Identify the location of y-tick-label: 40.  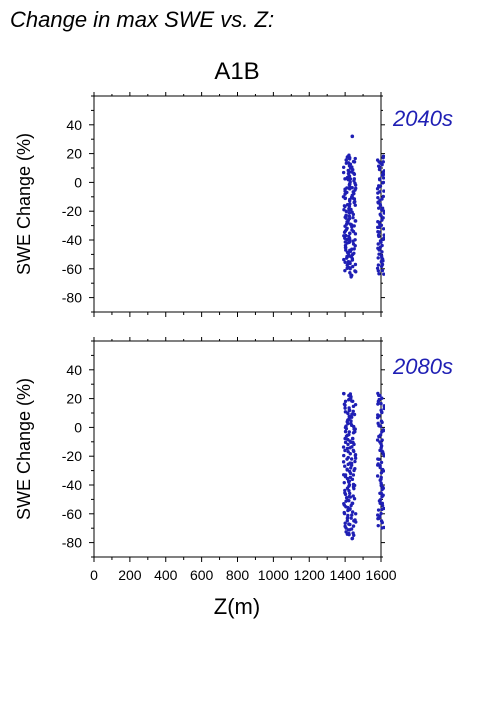
(74, 125).